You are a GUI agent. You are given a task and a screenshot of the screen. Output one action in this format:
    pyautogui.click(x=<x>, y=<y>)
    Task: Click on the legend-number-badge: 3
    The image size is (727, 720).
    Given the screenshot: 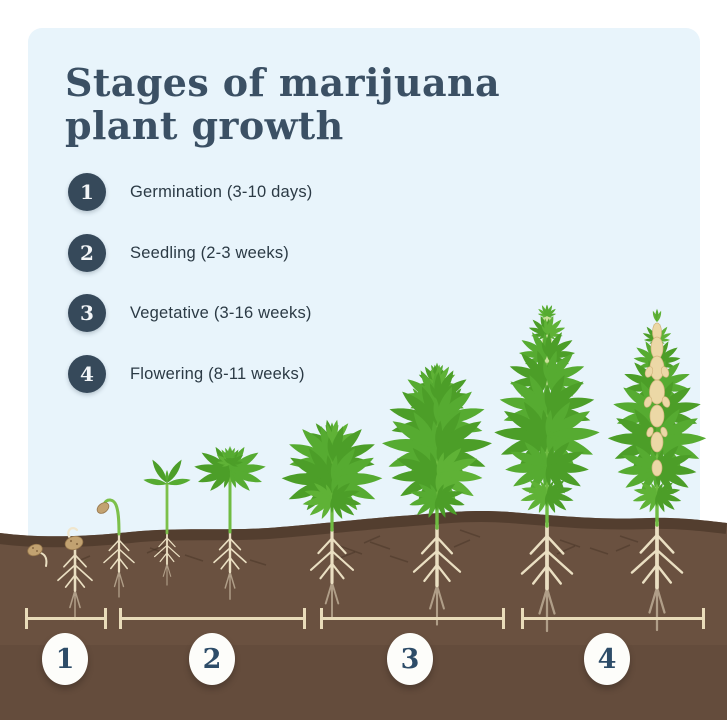 What is the action you would take?
    pyautogui.click(x=87, y=313)
    